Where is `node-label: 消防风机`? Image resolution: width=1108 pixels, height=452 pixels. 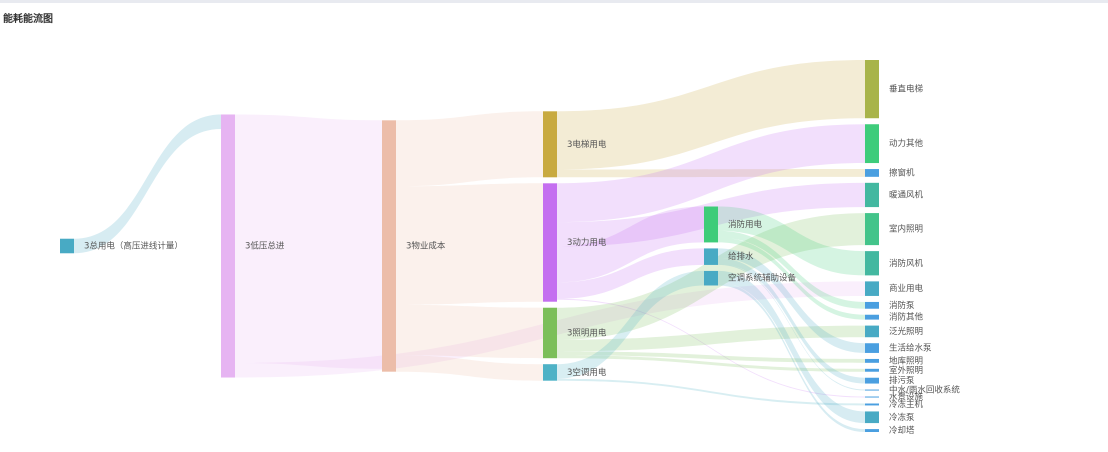
node-label: 消防风机 is located at coordinates (906, 263).